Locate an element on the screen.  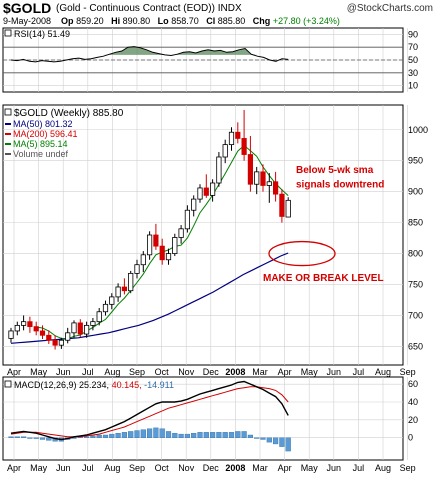
close-value: 885.80 is located at coordinates (231, 21).